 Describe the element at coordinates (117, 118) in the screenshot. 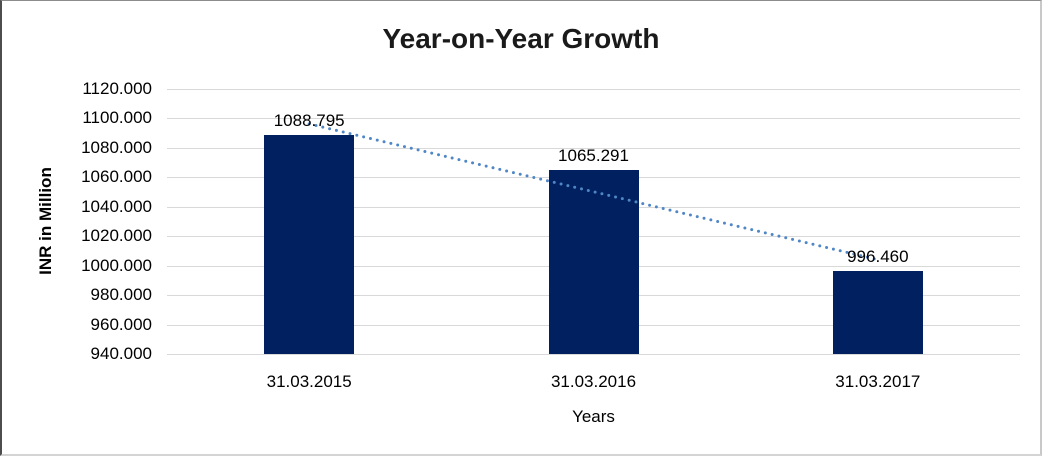

I see `y-tick-label: 1100.000` at that location.